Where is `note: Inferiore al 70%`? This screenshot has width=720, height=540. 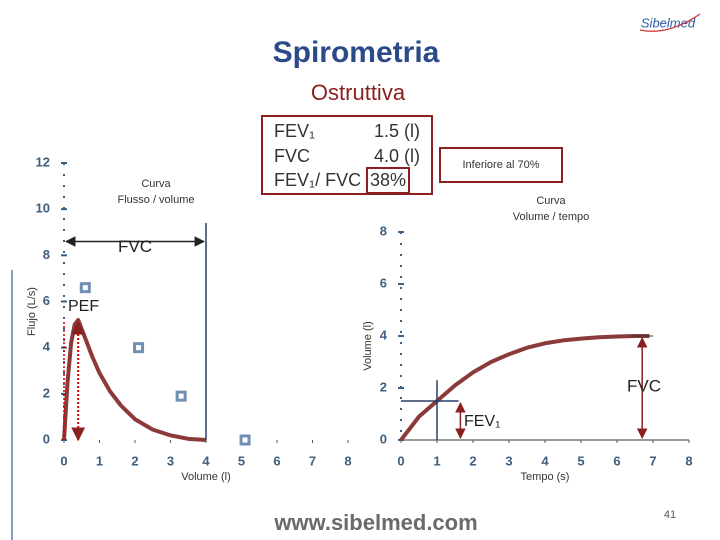 note: Inferiore al 70% is located at coordinates (500, 165).